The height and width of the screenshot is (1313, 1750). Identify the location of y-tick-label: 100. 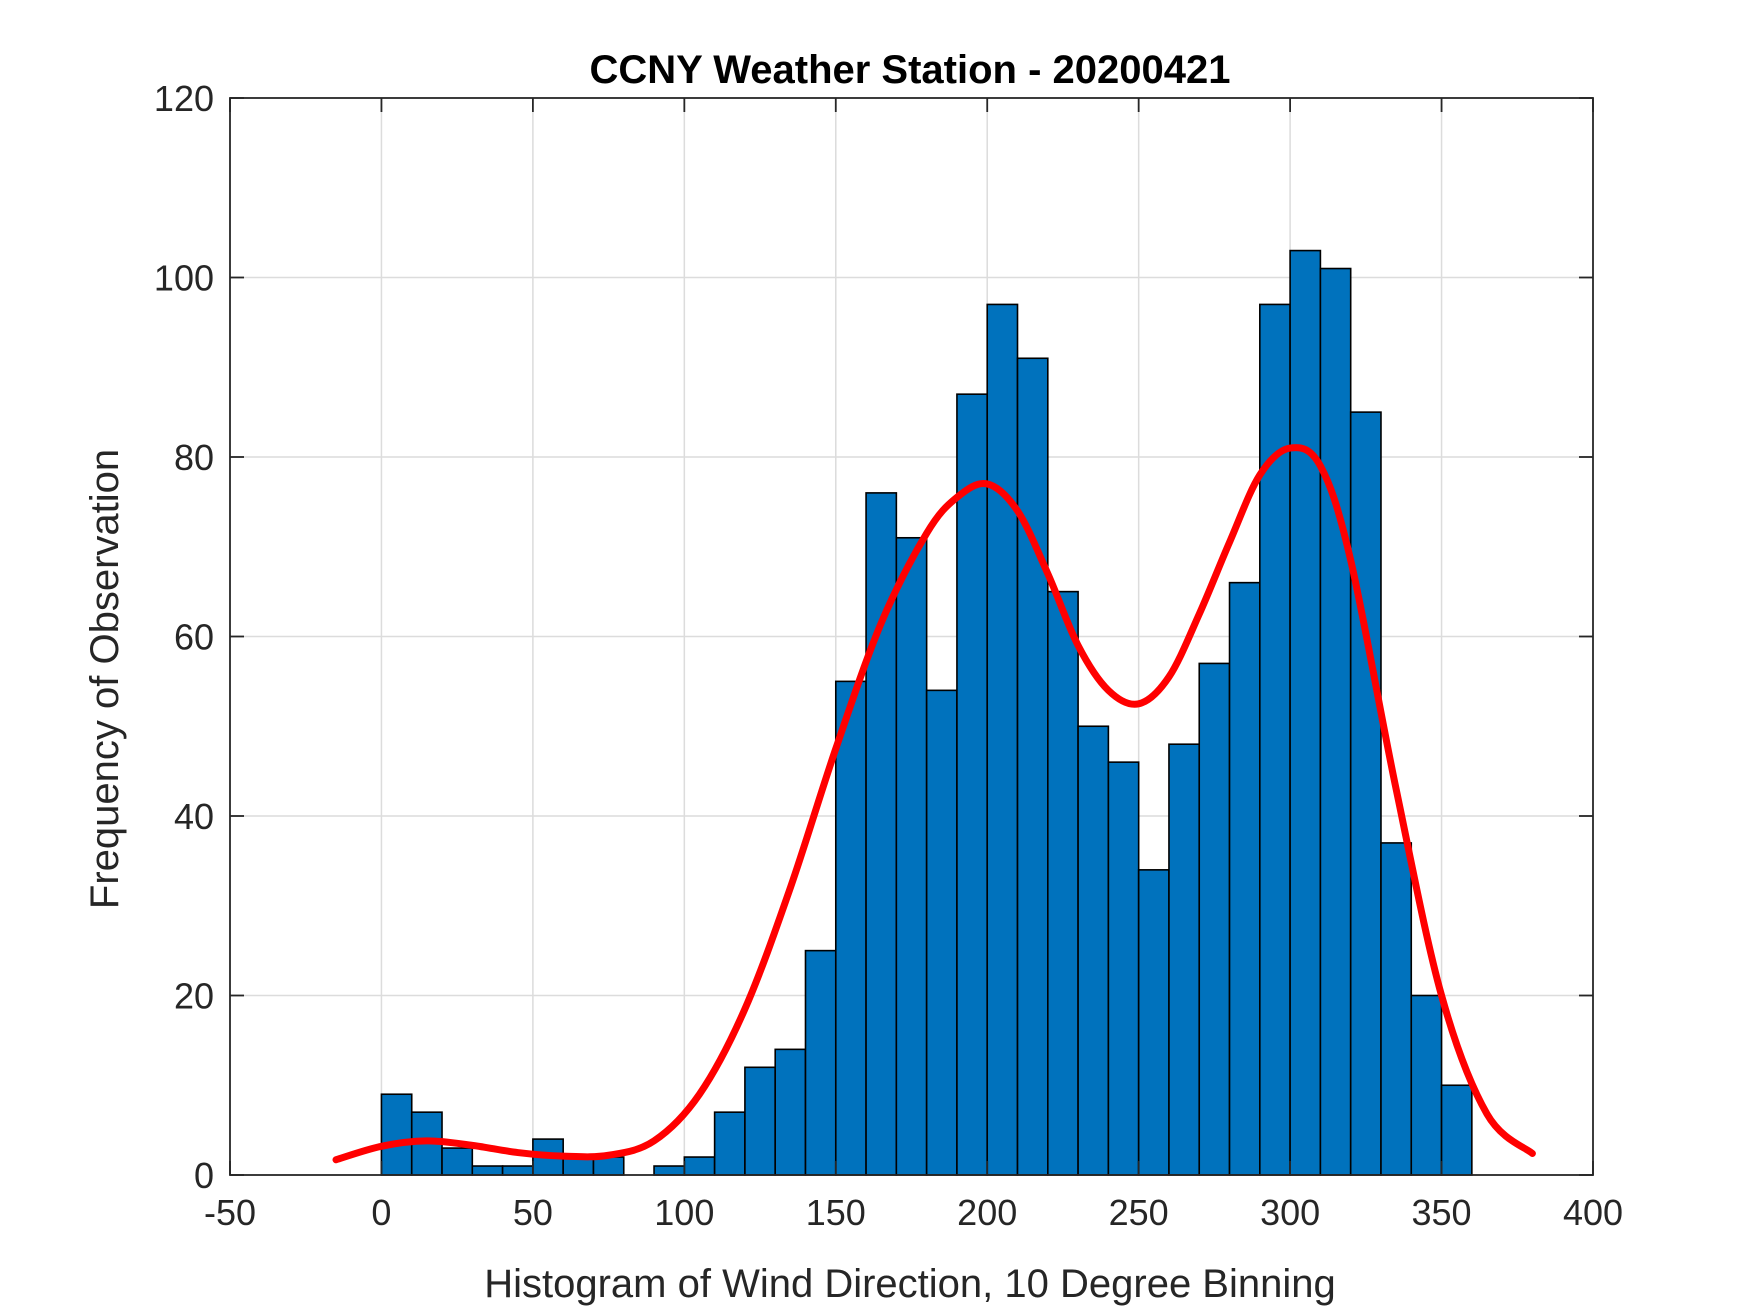
(184, 278).